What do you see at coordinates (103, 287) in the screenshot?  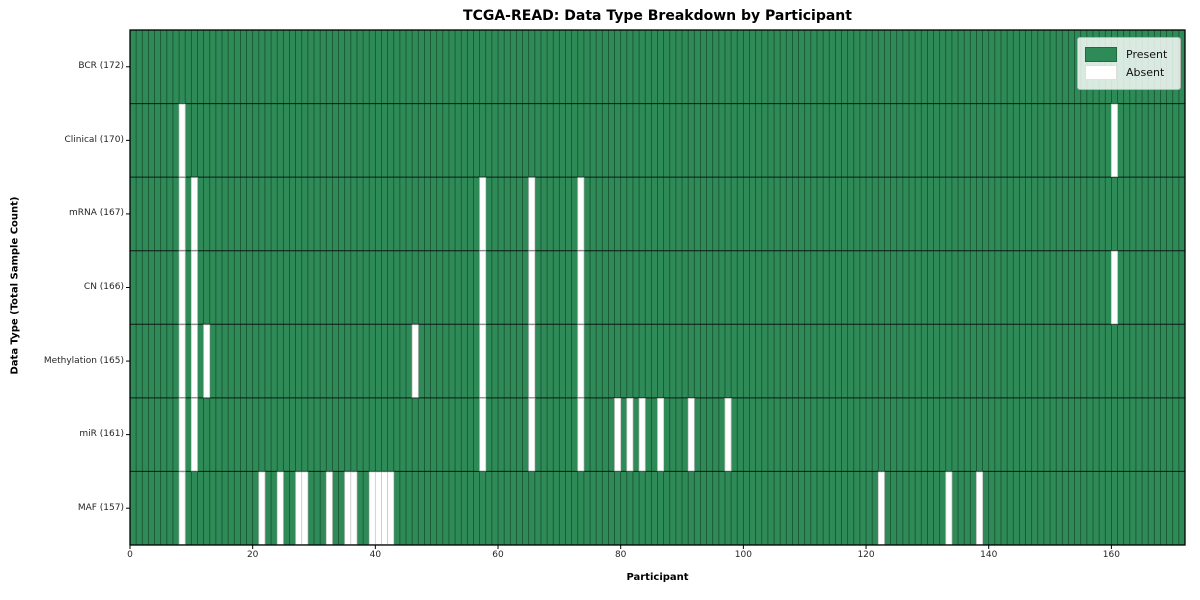 I see `y-tick-label-CN: CN (166)` at bounding box center [103, 287].